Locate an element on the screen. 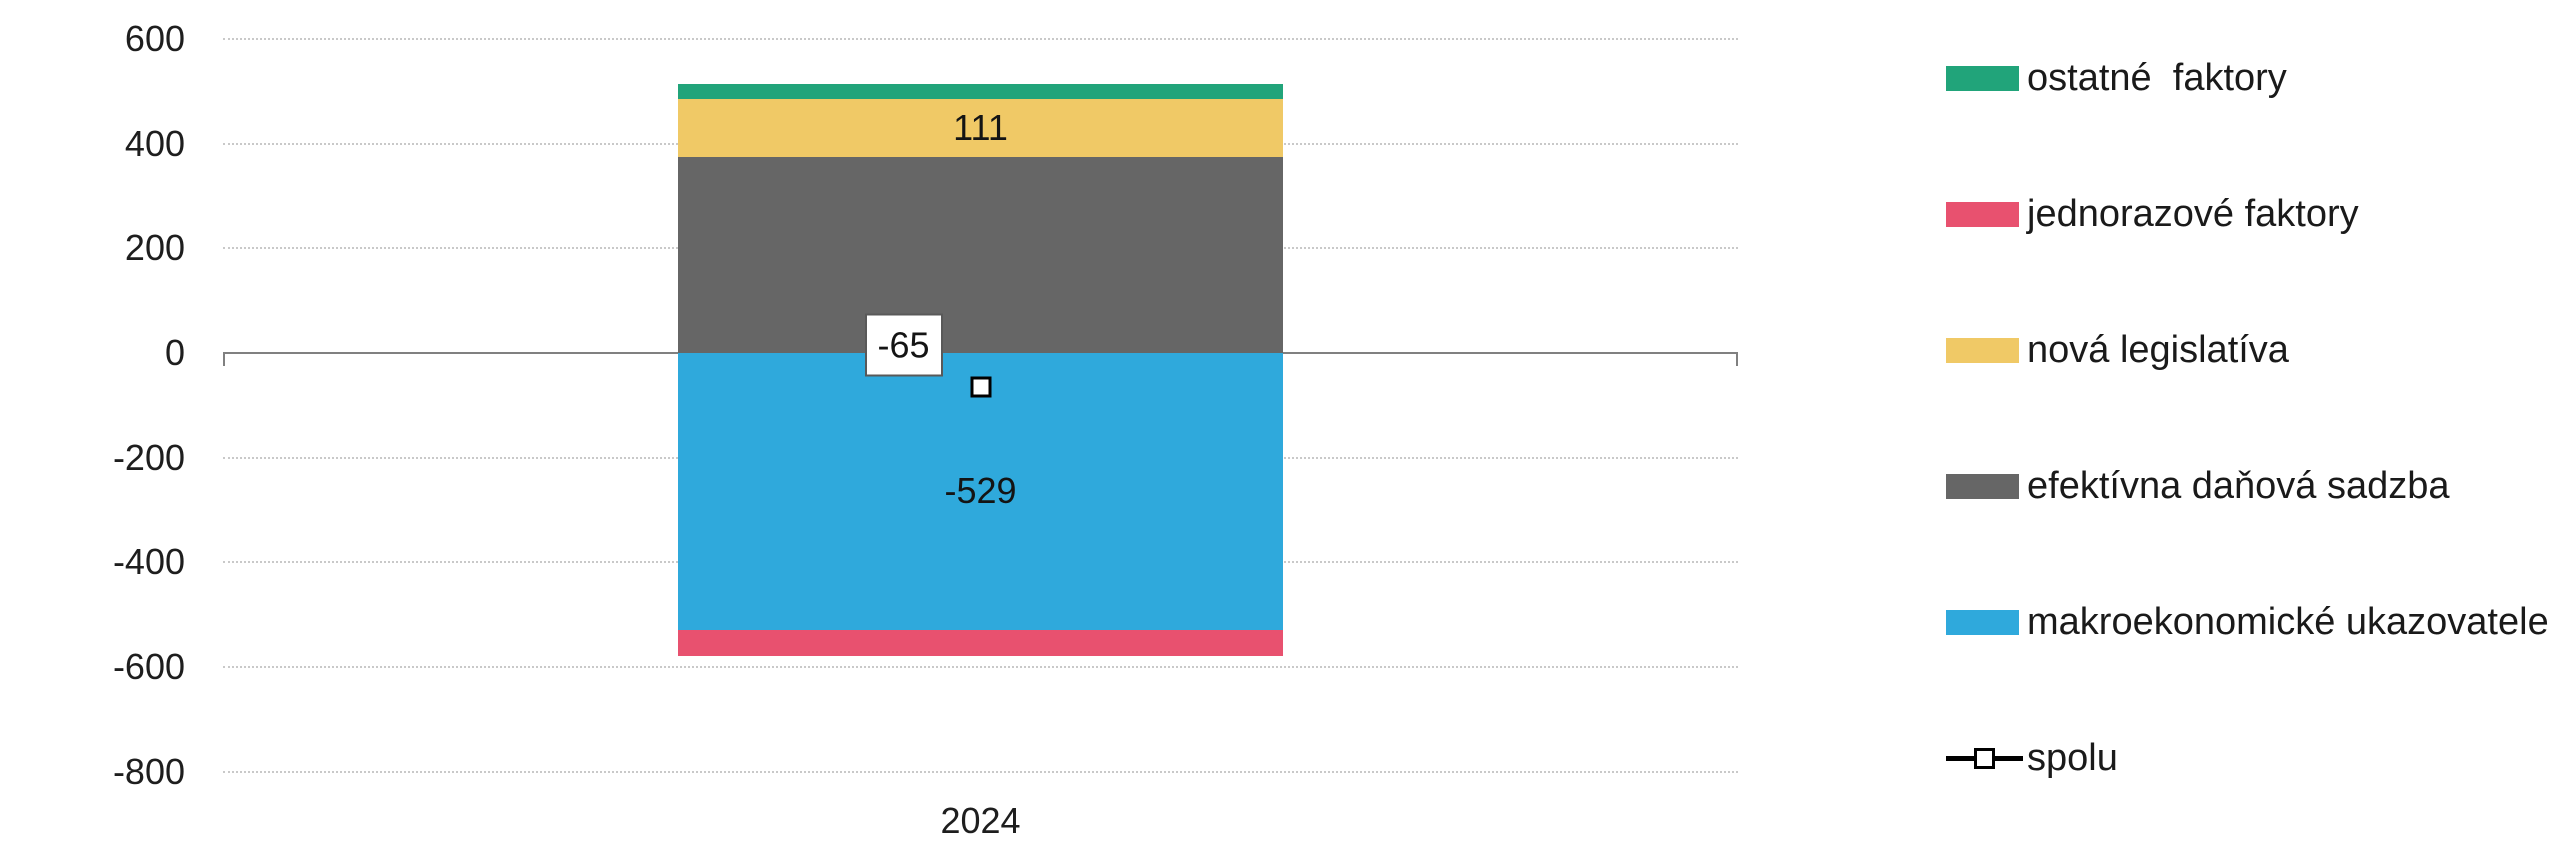  x-axis-category-label: 2024 is located at coordinates (980, 820).